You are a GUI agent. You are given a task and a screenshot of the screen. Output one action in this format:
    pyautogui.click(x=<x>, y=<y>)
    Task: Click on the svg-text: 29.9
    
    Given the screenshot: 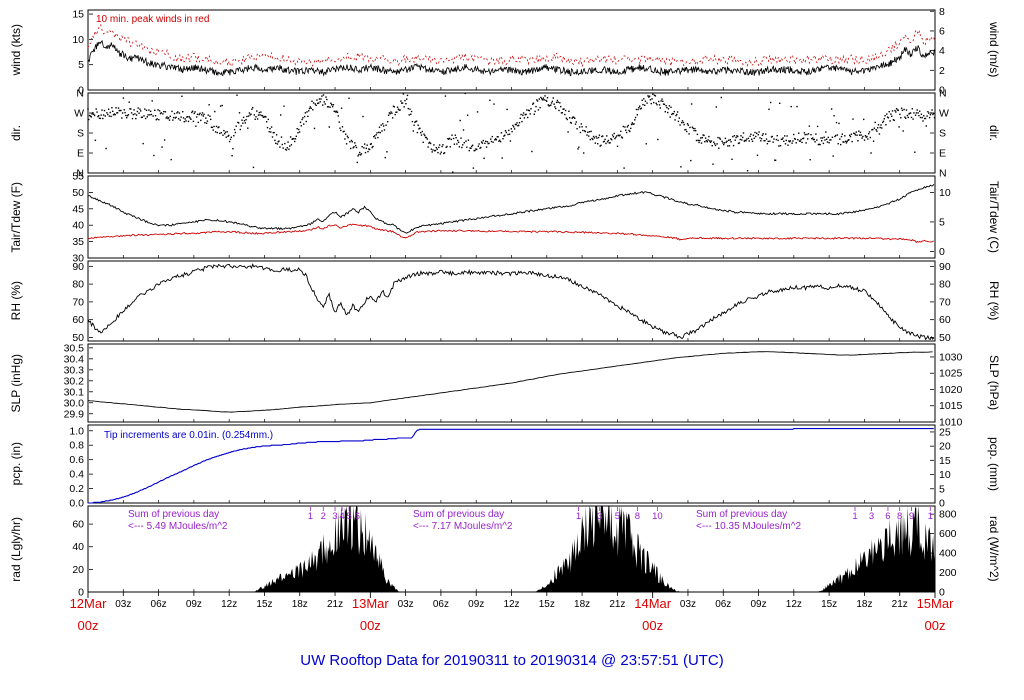 What is the action you would take?
    pyautogui.click(x=74, y=414)
    